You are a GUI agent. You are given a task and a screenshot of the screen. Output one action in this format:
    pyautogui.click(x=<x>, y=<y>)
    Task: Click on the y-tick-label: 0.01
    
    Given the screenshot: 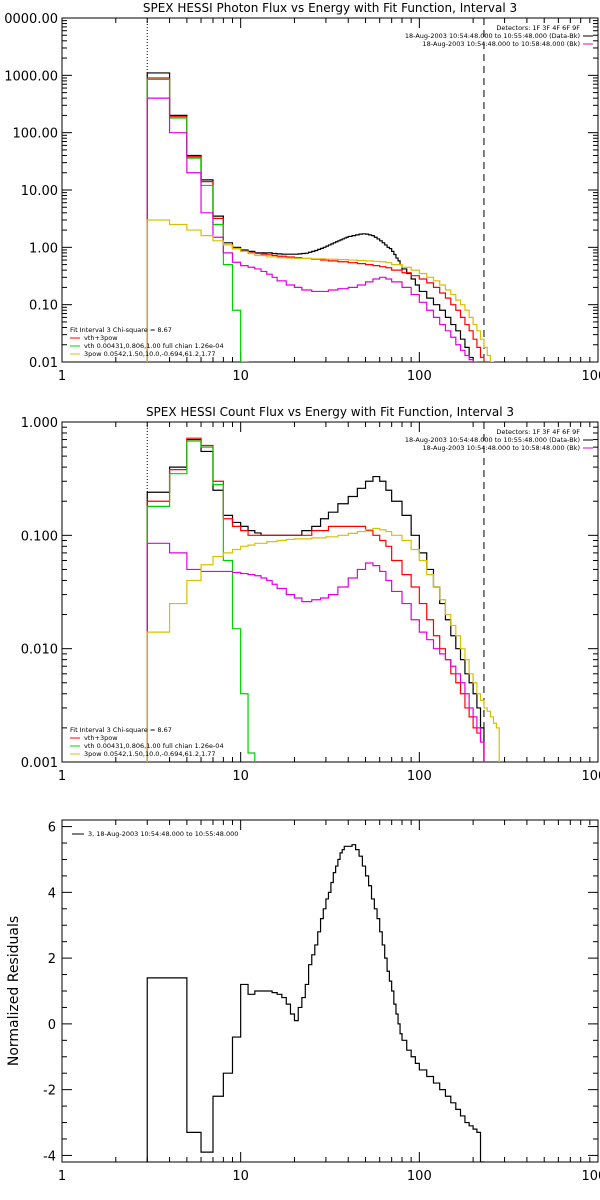 What is the action you would take?
    pyautogui.click(x=43, y=363)
    